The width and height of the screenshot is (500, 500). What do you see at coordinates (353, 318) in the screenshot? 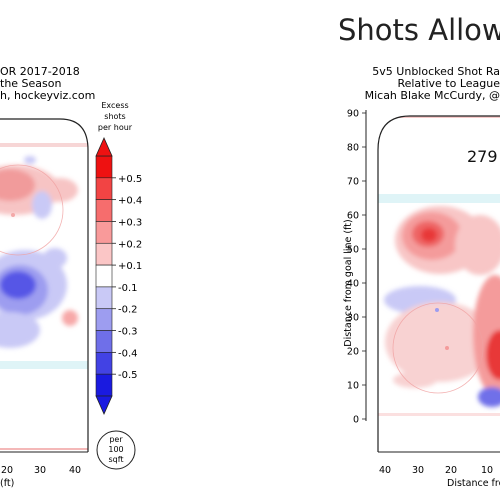
I see `right-y-tick-label: 30` at bounding box center [353, 318].